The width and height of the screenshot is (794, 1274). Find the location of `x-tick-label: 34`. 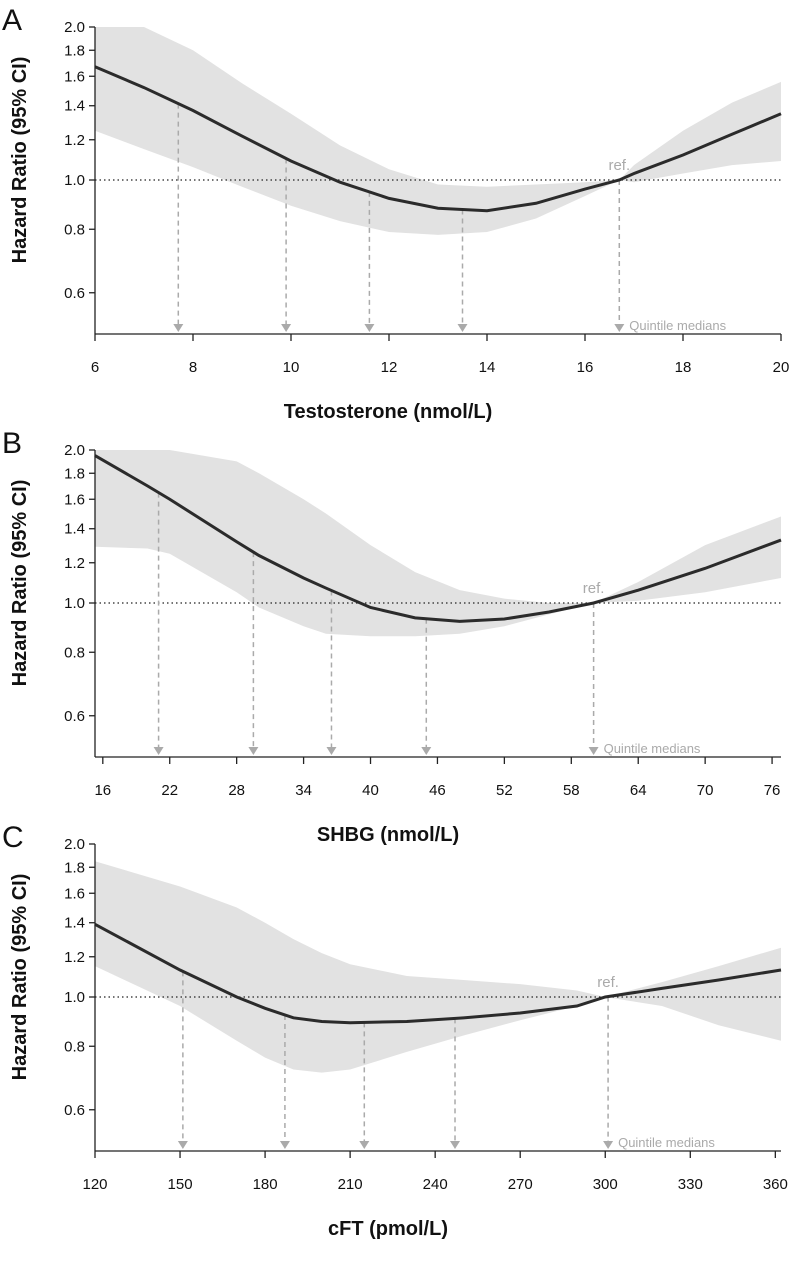

x-tick-label: 34 is located at coordinates (303, 790).